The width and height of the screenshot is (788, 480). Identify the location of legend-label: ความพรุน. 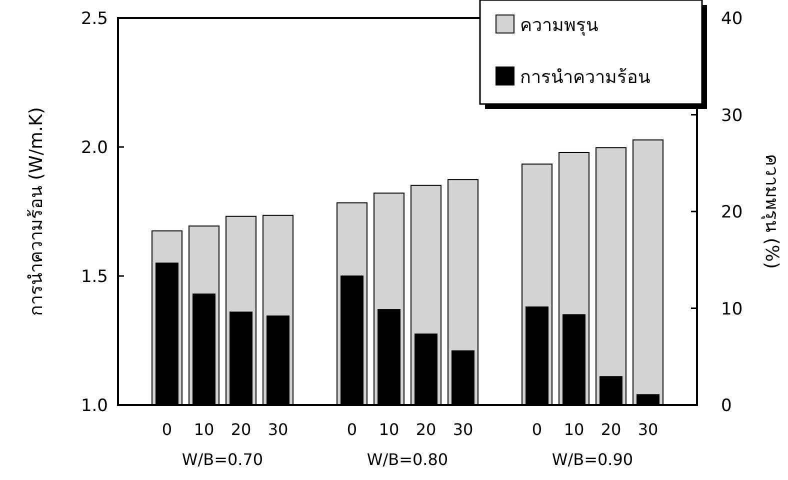
(559, 25).